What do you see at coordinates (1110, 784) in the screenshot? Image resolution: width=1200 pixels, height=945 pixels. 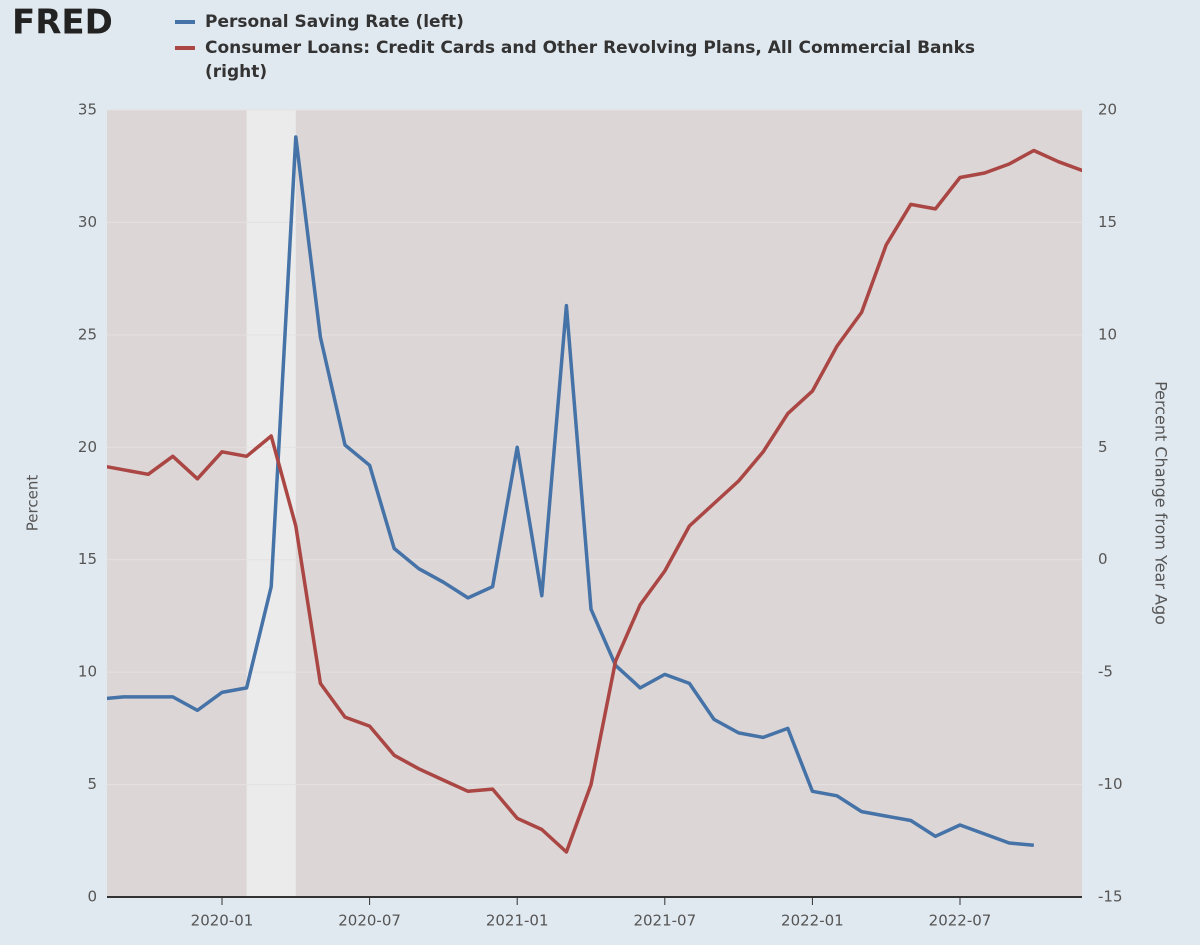 I see `y2-tick-label: -10` at bounding box center [1110, 784].